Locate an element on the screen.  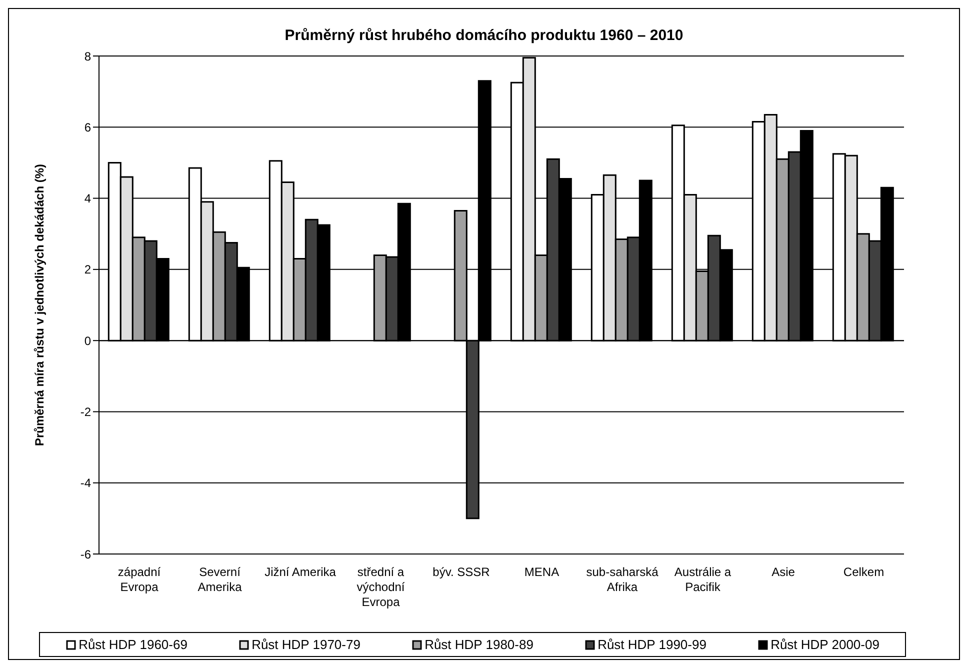
y-tick-label: -4 is located at coordinates (86, 483).